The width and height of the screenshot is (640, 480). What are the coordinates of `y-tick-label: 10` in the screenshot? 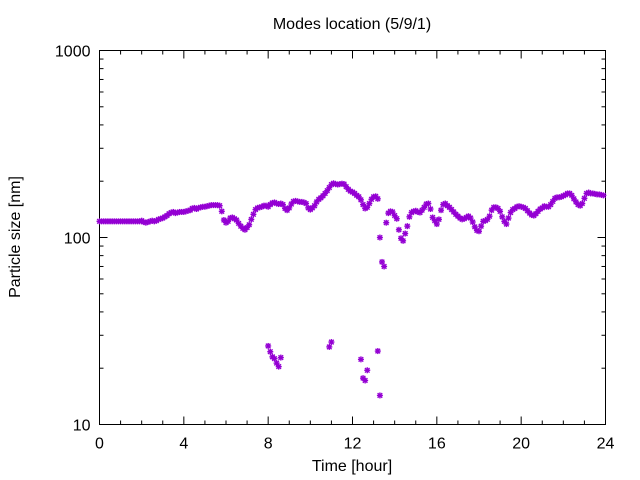 It's located at (82, 426).